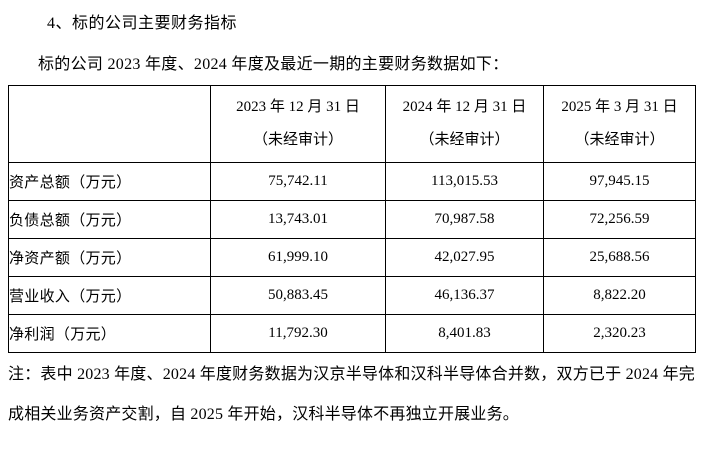  I want to click on header-date-2024: 2024 年 12 月 31 日, so click(464, 107).